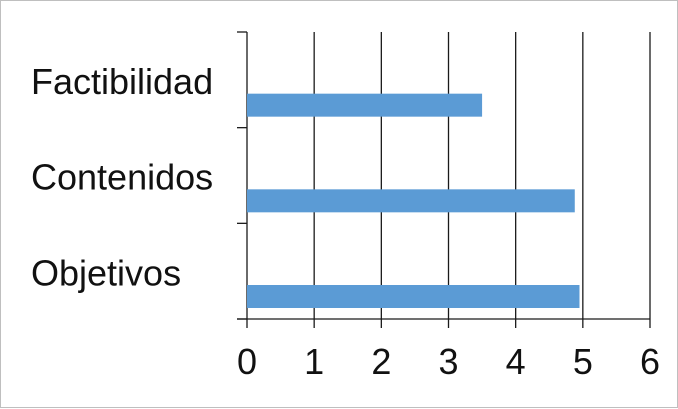  I want to click on category-label-contenidos: Contenidos, so click(122, 177).